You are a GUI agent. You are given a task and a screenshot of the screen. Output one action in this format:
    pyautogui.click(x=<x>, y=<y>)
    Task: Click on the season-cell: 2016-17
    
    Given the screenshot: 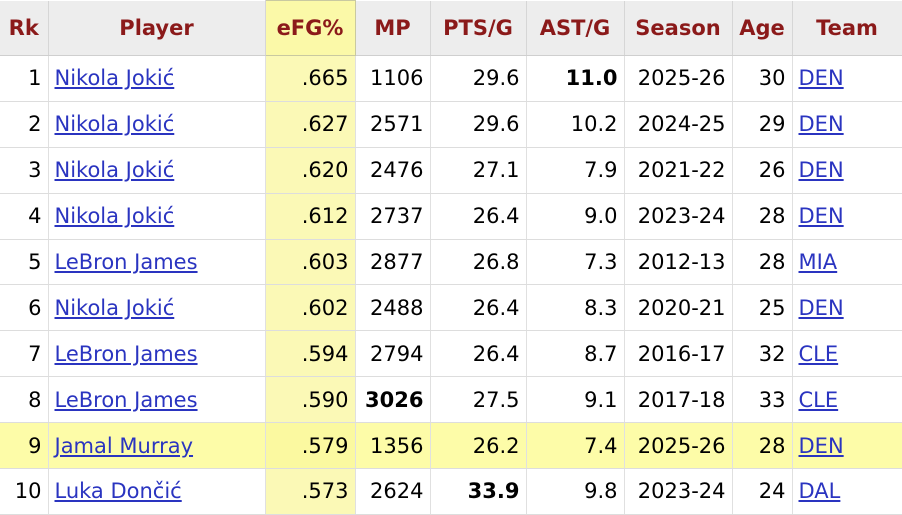 What is the action you would take?
    pyautogui.click(x=678, y=354)
    